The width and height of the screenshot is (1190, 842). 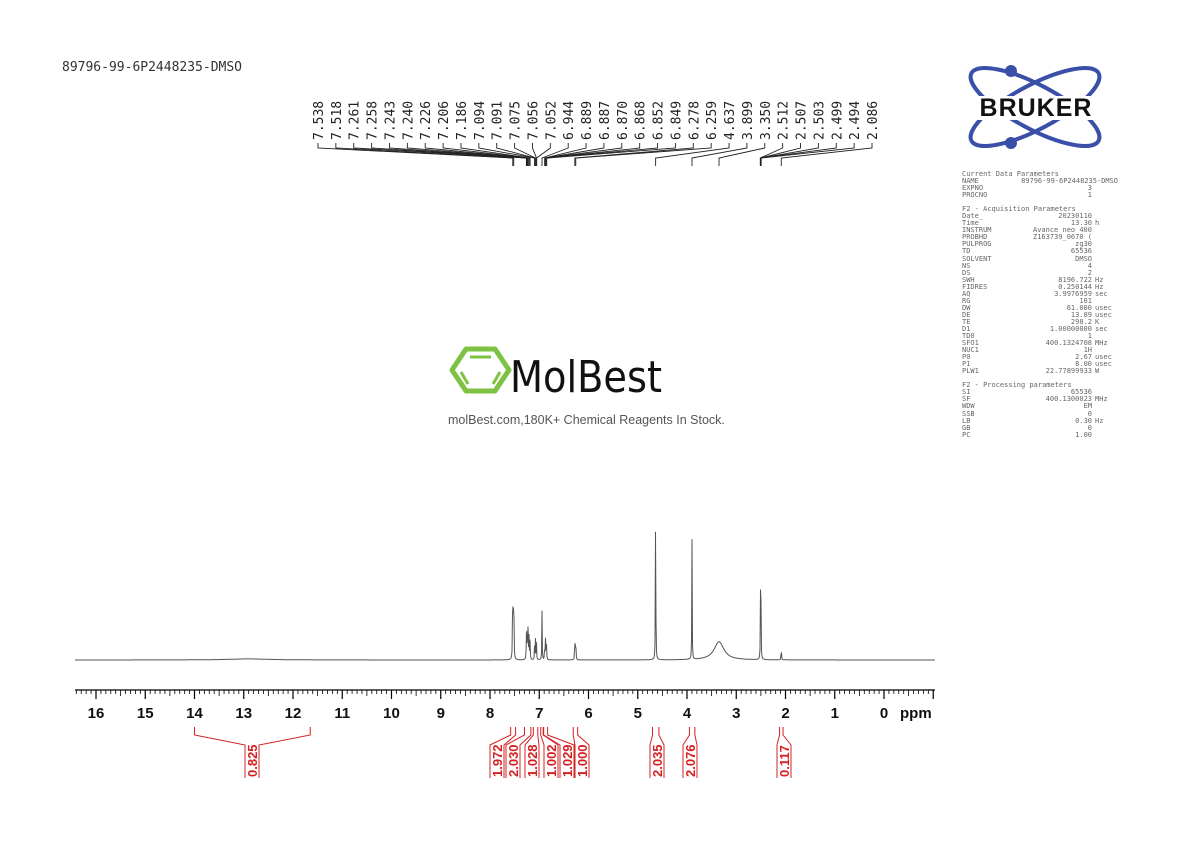 What do you see at coordinates (1042, 420) in the screenshot?
I see `param-row: LB 0.30 Hz` at bounding box center [1042, 420].